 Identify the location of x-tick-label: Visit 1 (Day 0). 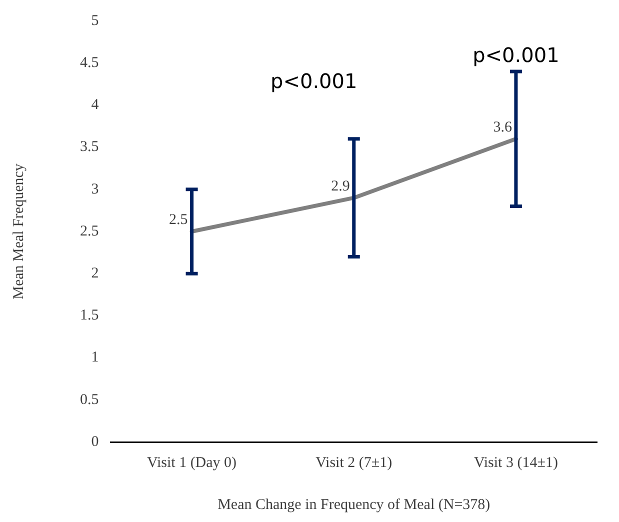
(192, 462).